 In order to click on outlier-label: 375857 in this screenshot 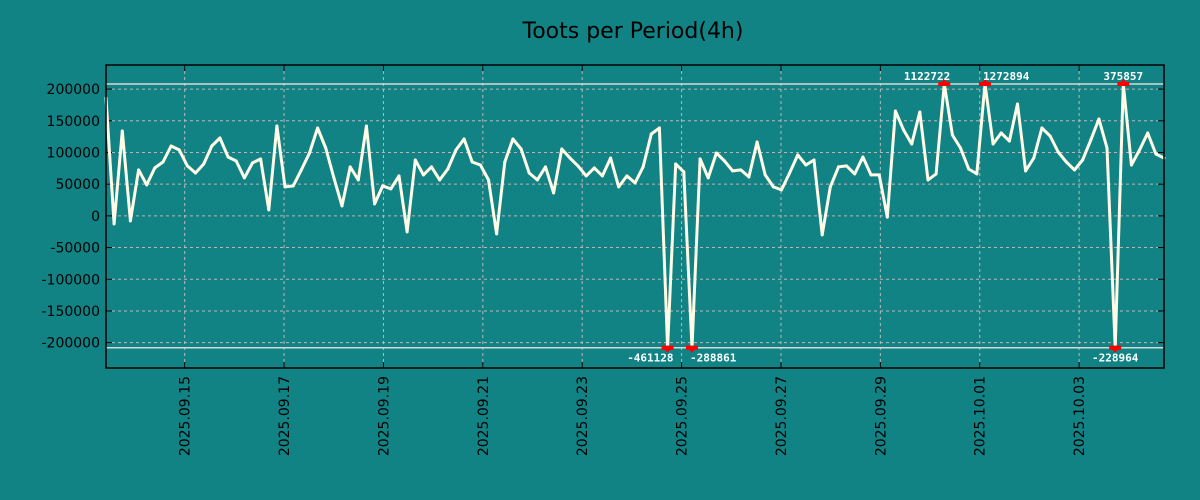, I will do `click(1123, 76)`.